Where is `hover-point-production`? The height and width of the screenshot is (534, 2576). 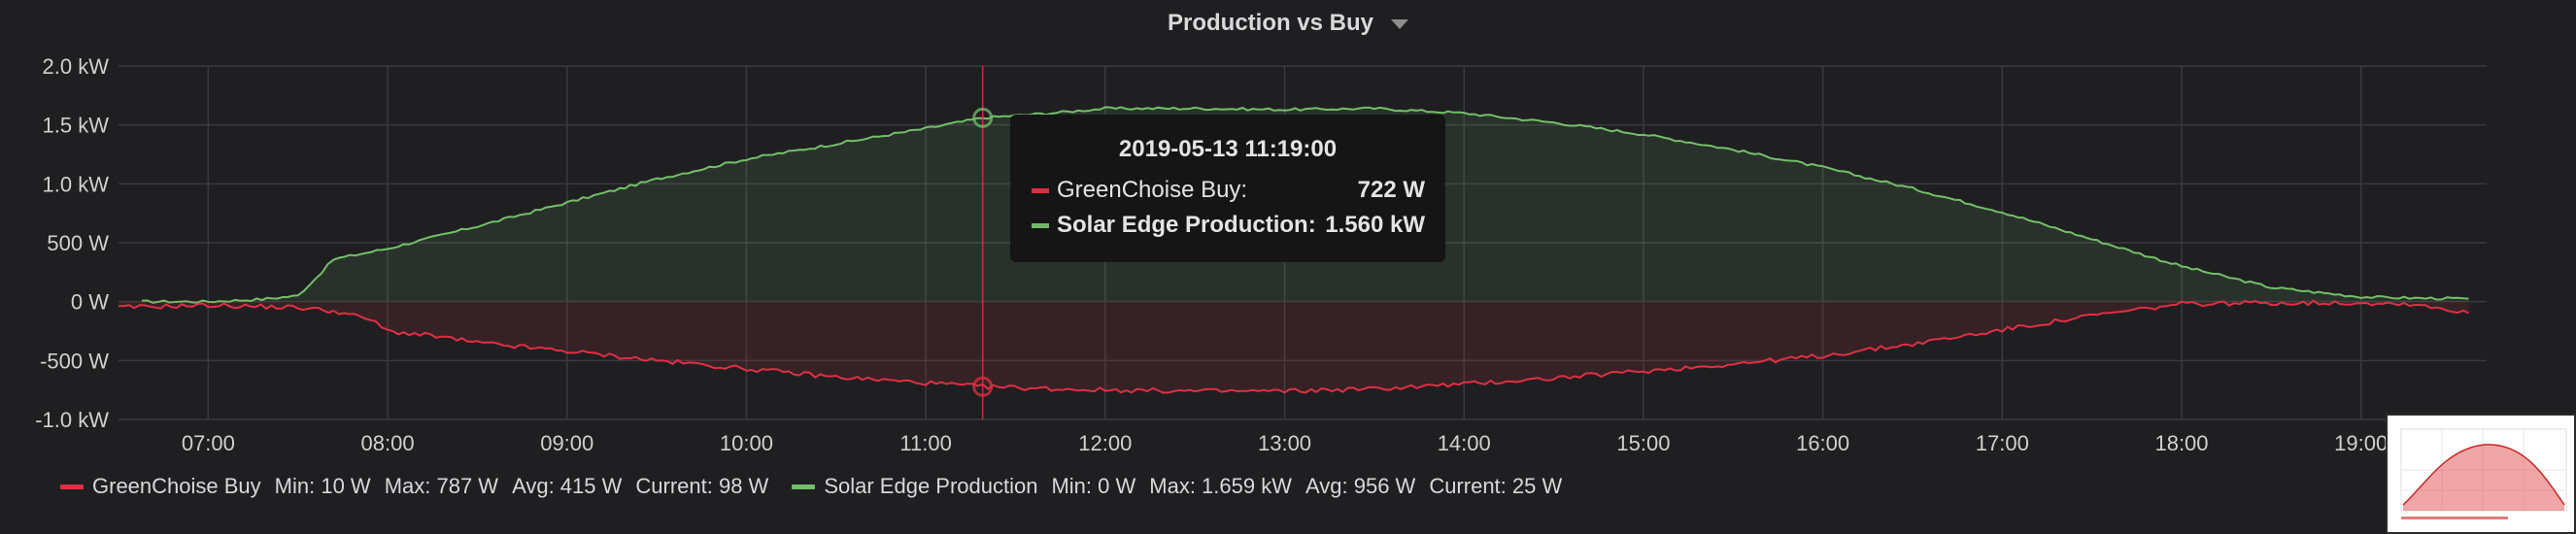 hover-point-production is located at coordinates (983, 118).